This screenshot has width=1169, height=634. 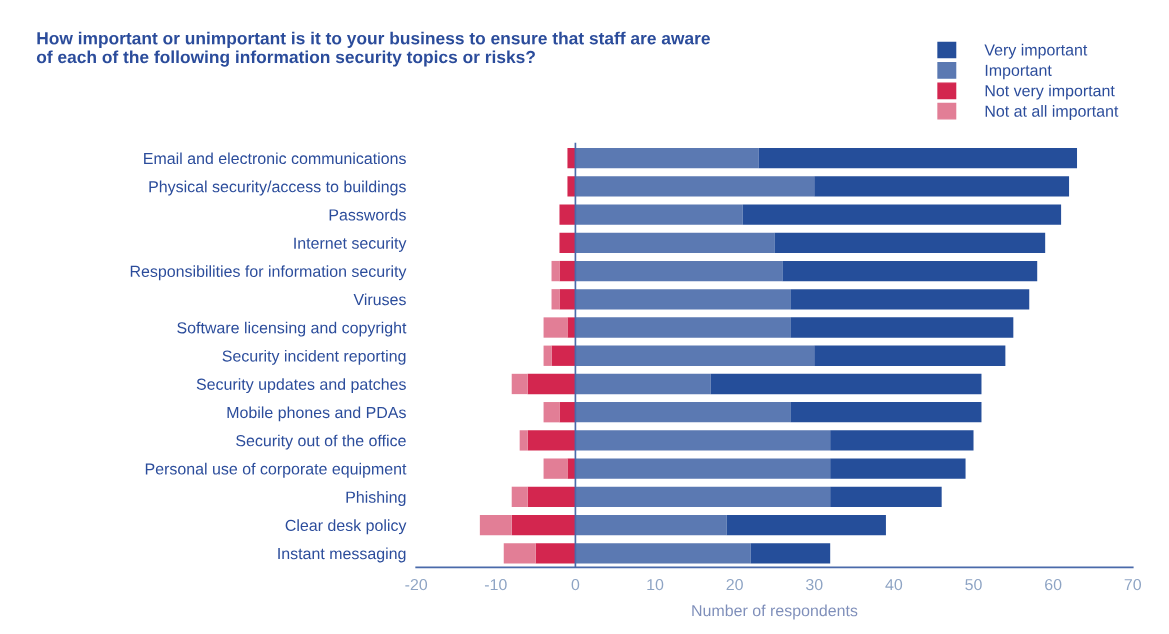 I want to click on x-tick-label: -10, so click(x=495, y=584).